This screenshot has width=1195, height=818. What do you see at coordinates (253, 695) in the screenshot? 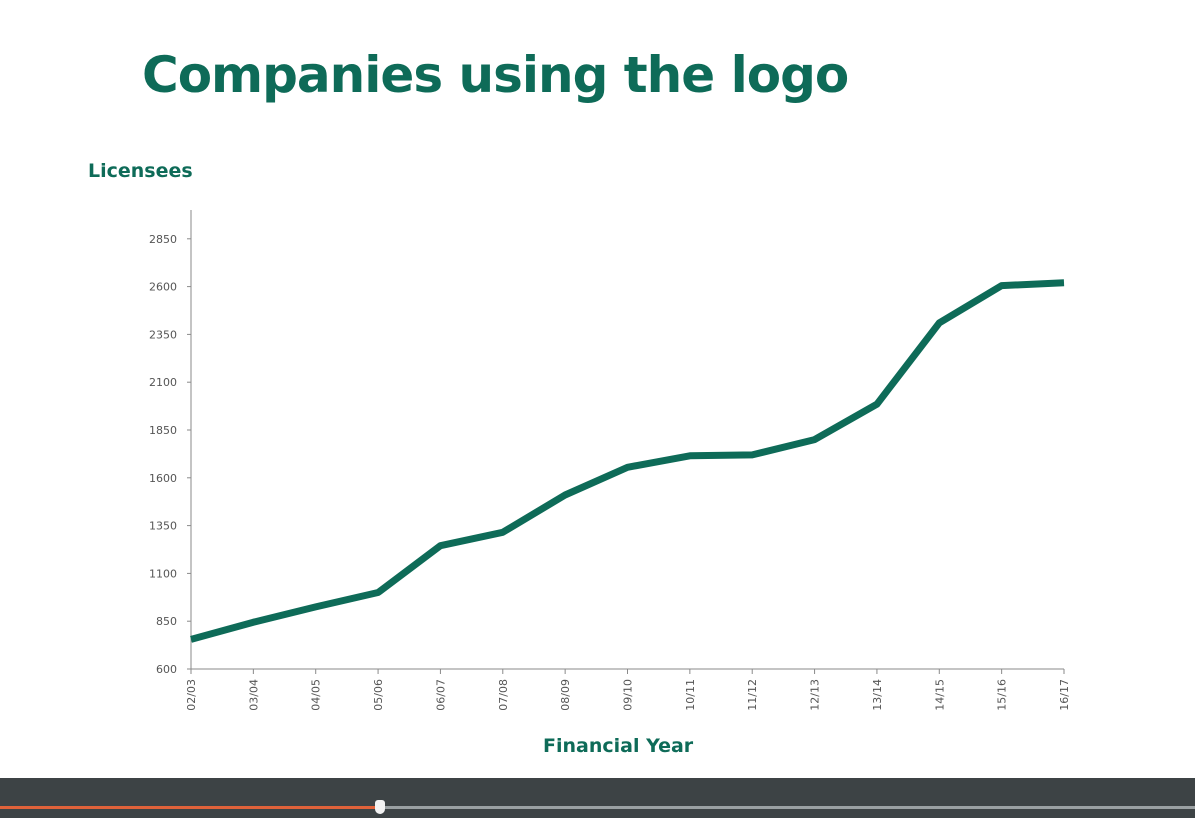
I see `x-tick-label: 03/04` at bounding box center [253, 695].